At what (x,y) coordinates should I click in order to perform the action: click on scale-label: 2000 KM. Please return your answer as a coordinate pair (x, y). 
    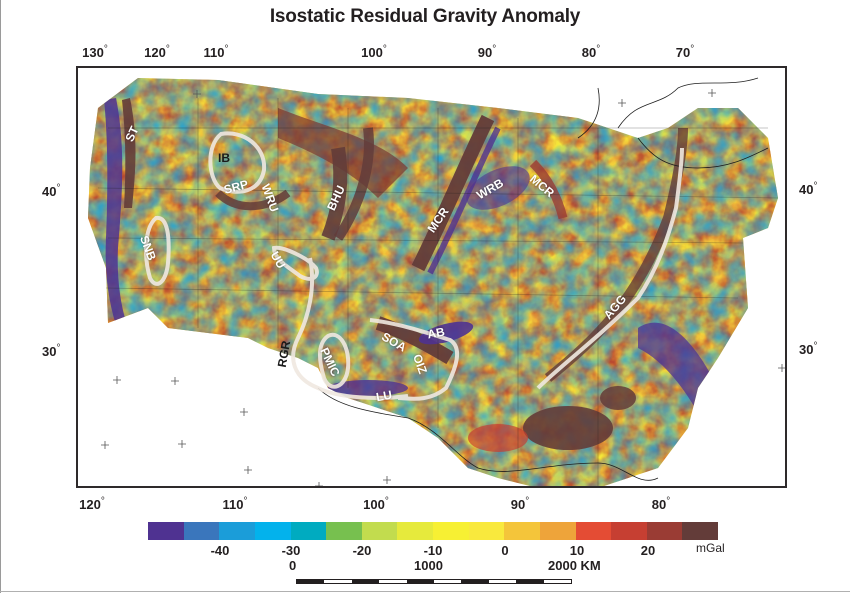
    Looking at the image, I should click on (574, 565).